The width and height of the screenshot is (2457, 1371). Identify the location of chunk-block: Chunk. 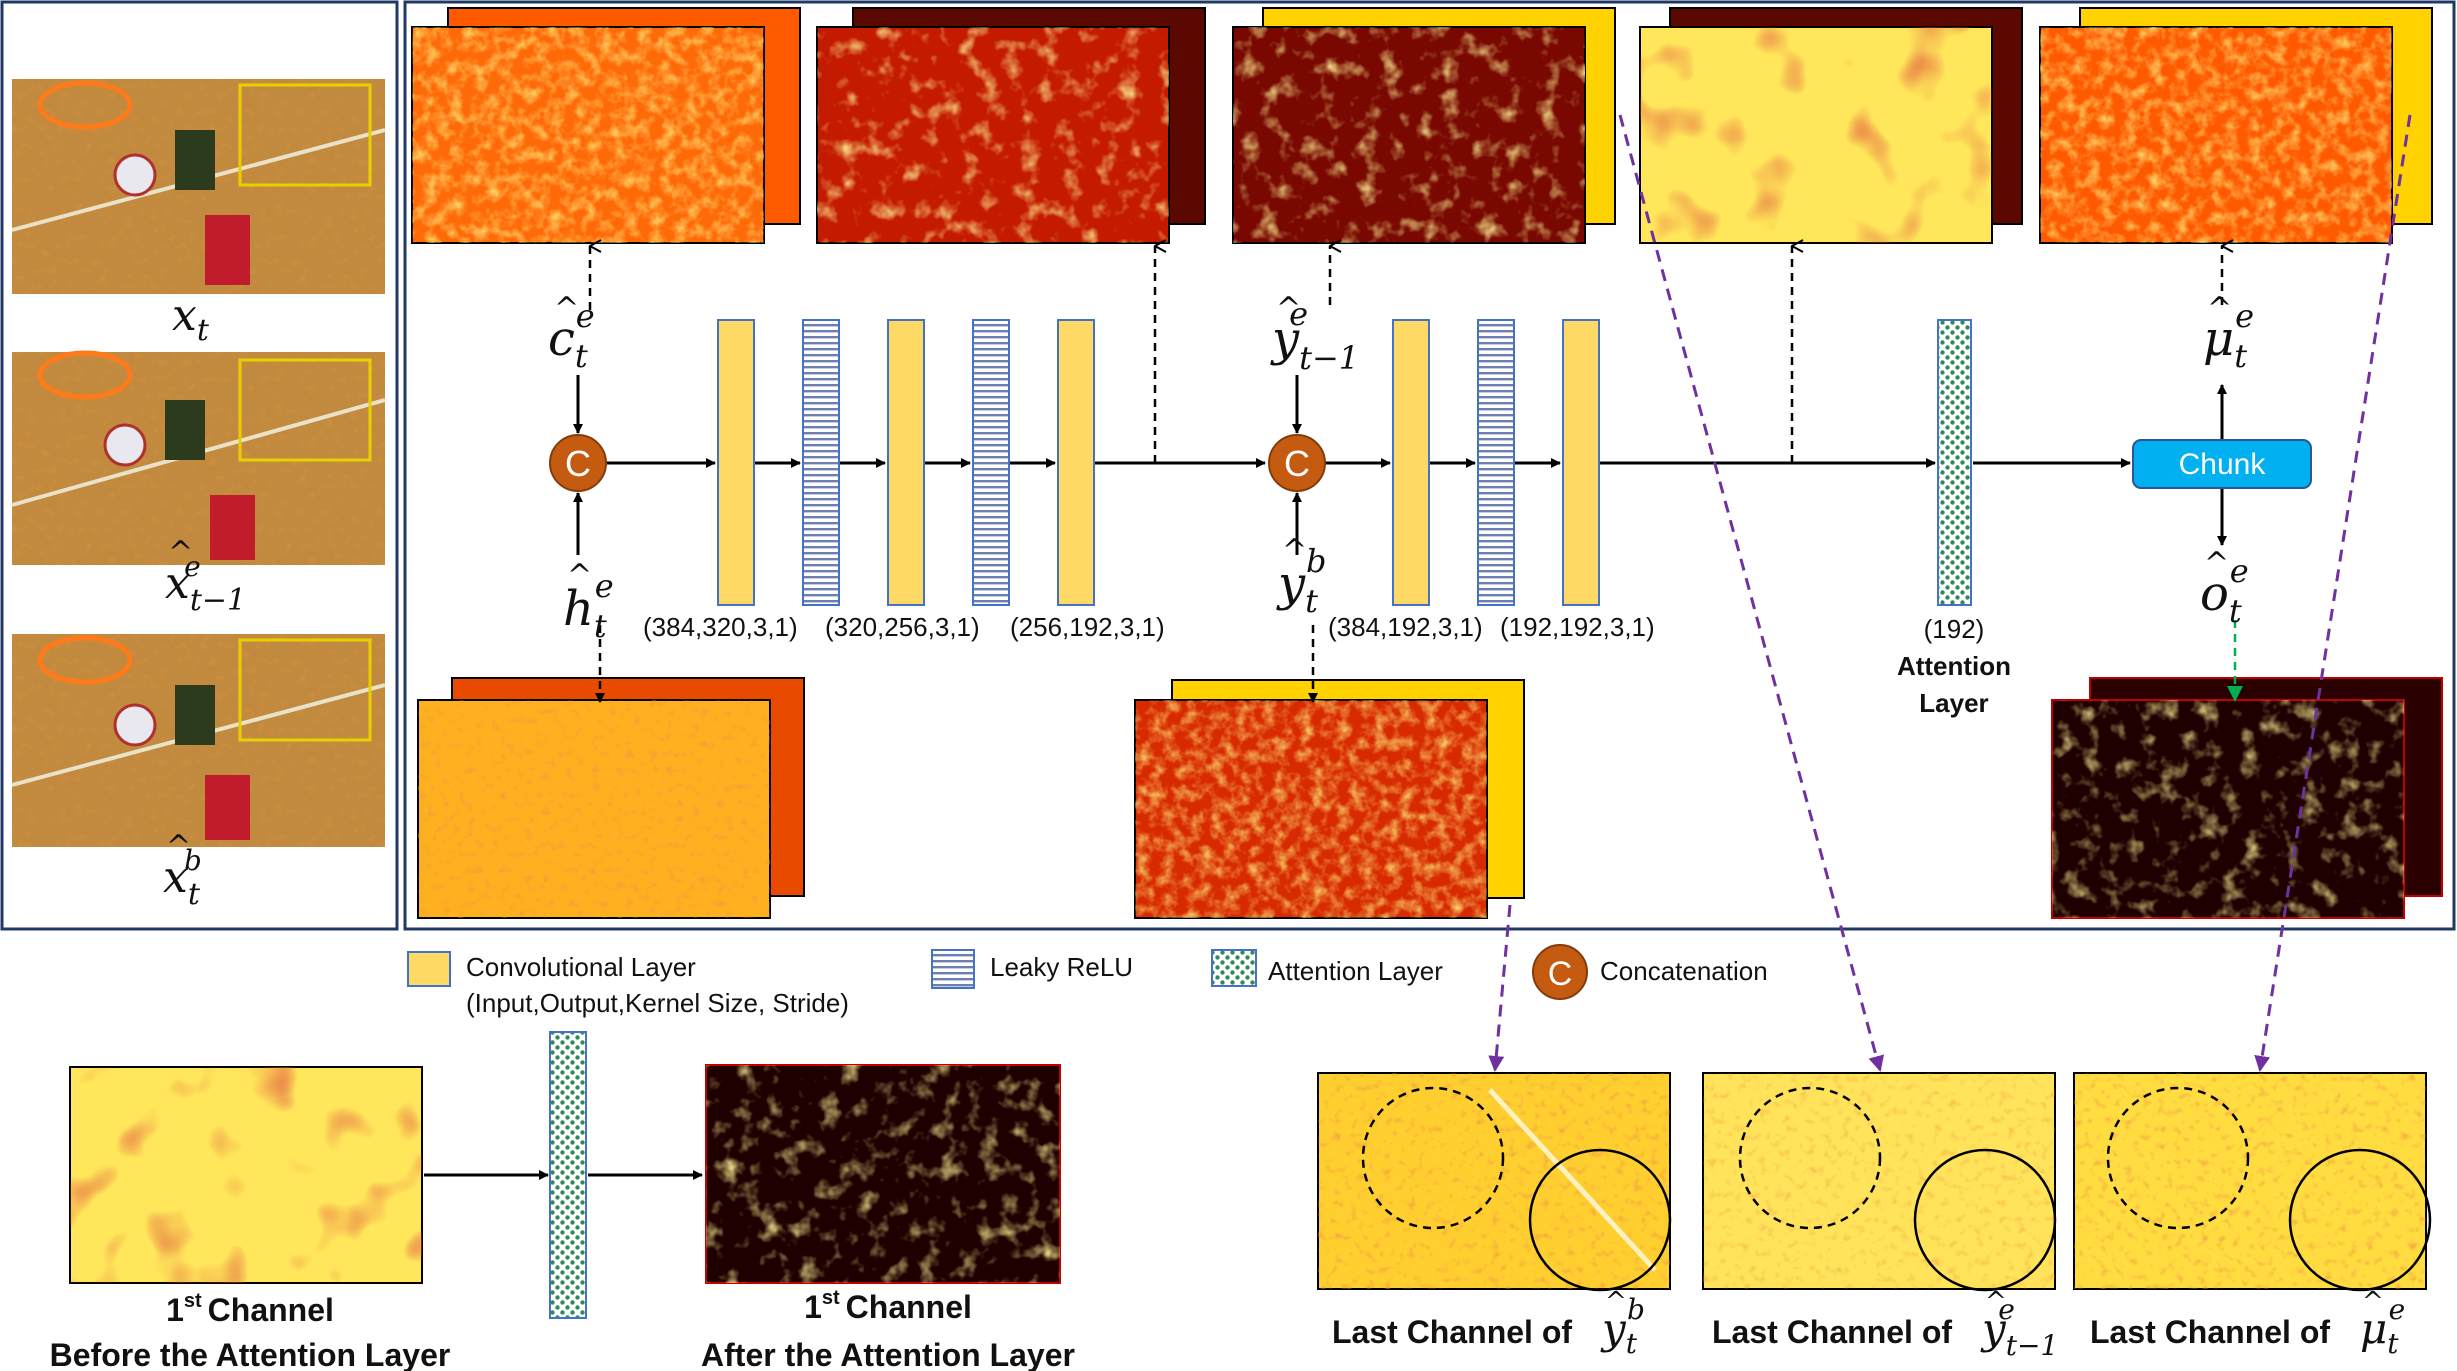
(2222, 464).